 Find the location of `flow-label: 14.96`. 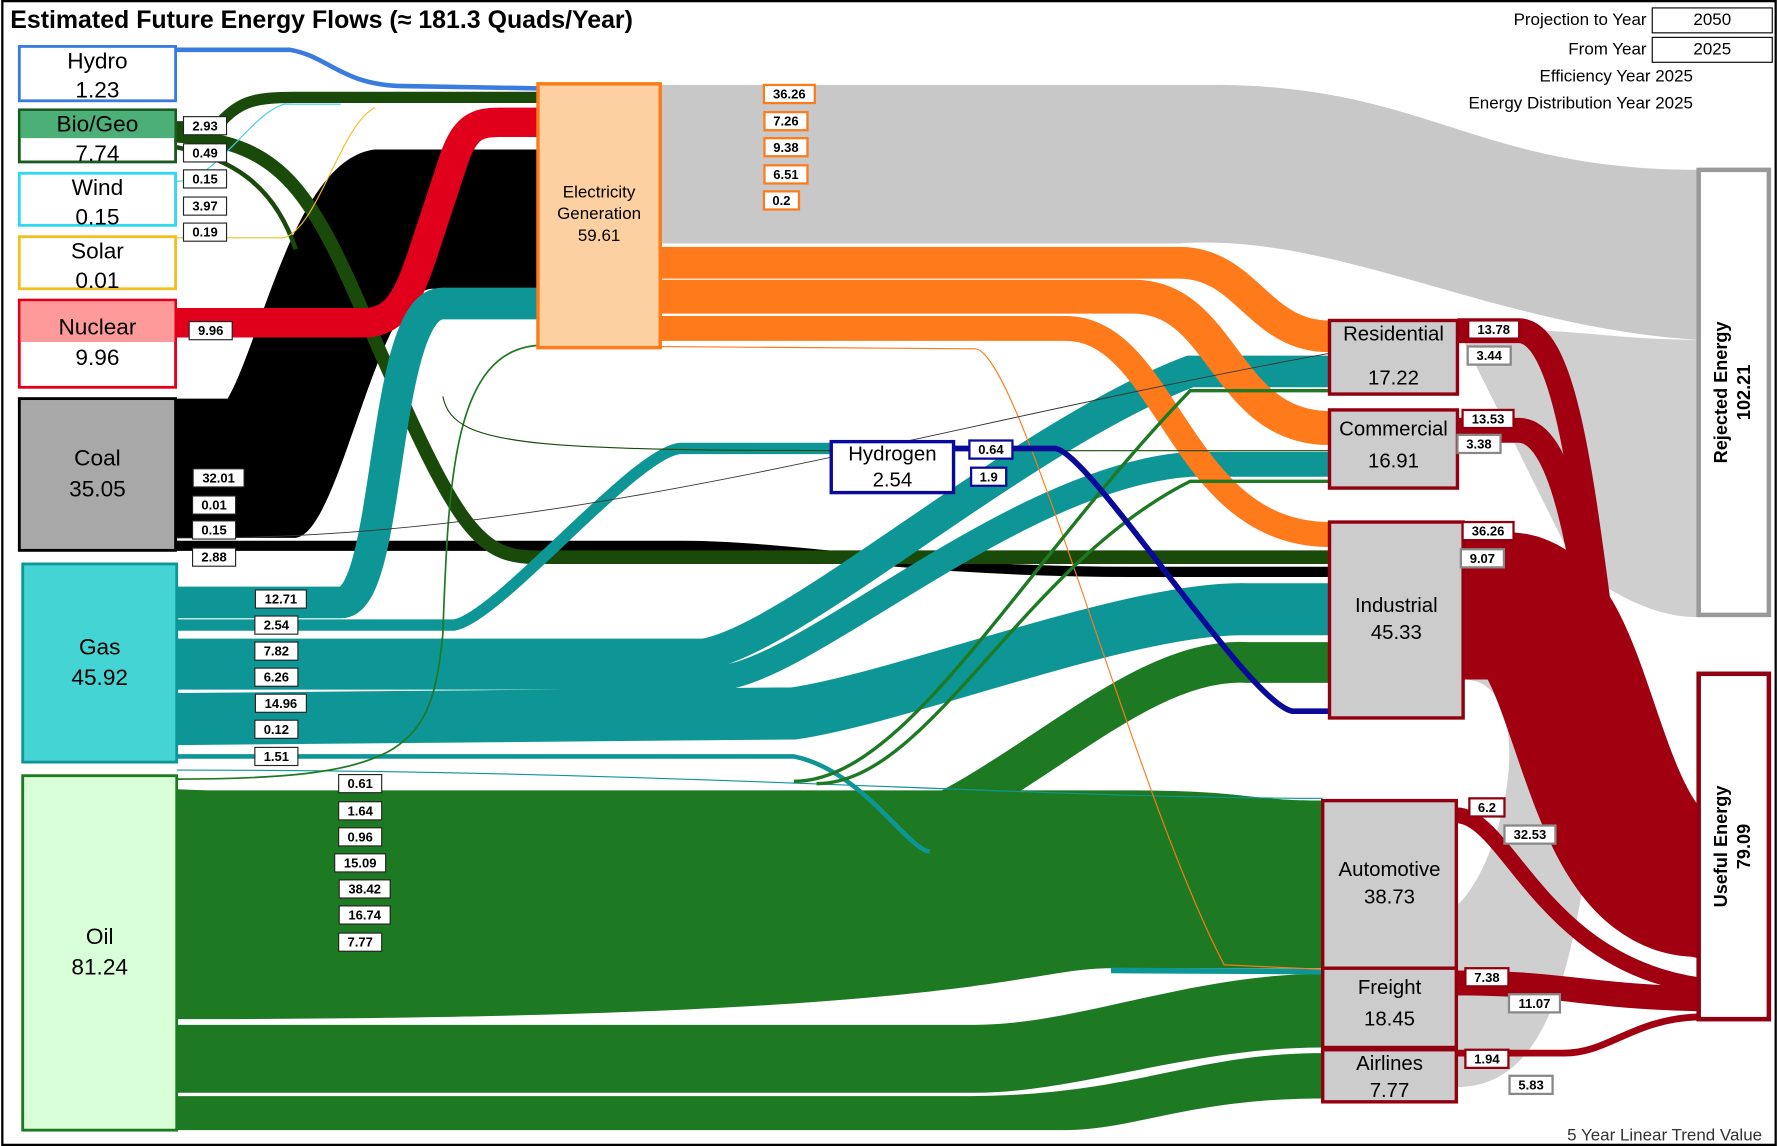

flow-label: 14.96 is located at coordinates (281, 703).